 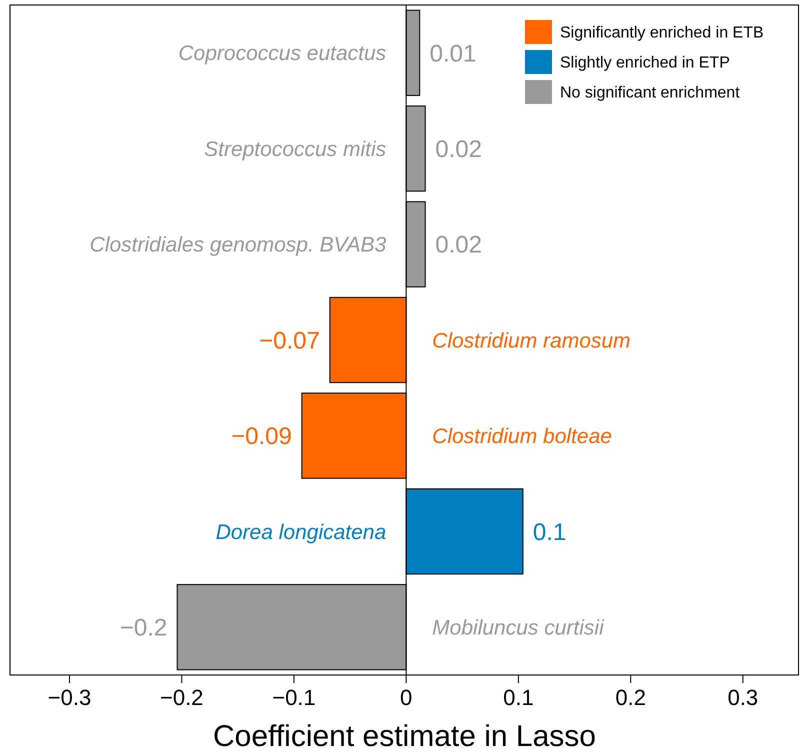 What do you see at coordinates (662, 33) in the screenshot?
I see `legend-label: Significantly enriched in ETB` at bounding box center [662, 33].